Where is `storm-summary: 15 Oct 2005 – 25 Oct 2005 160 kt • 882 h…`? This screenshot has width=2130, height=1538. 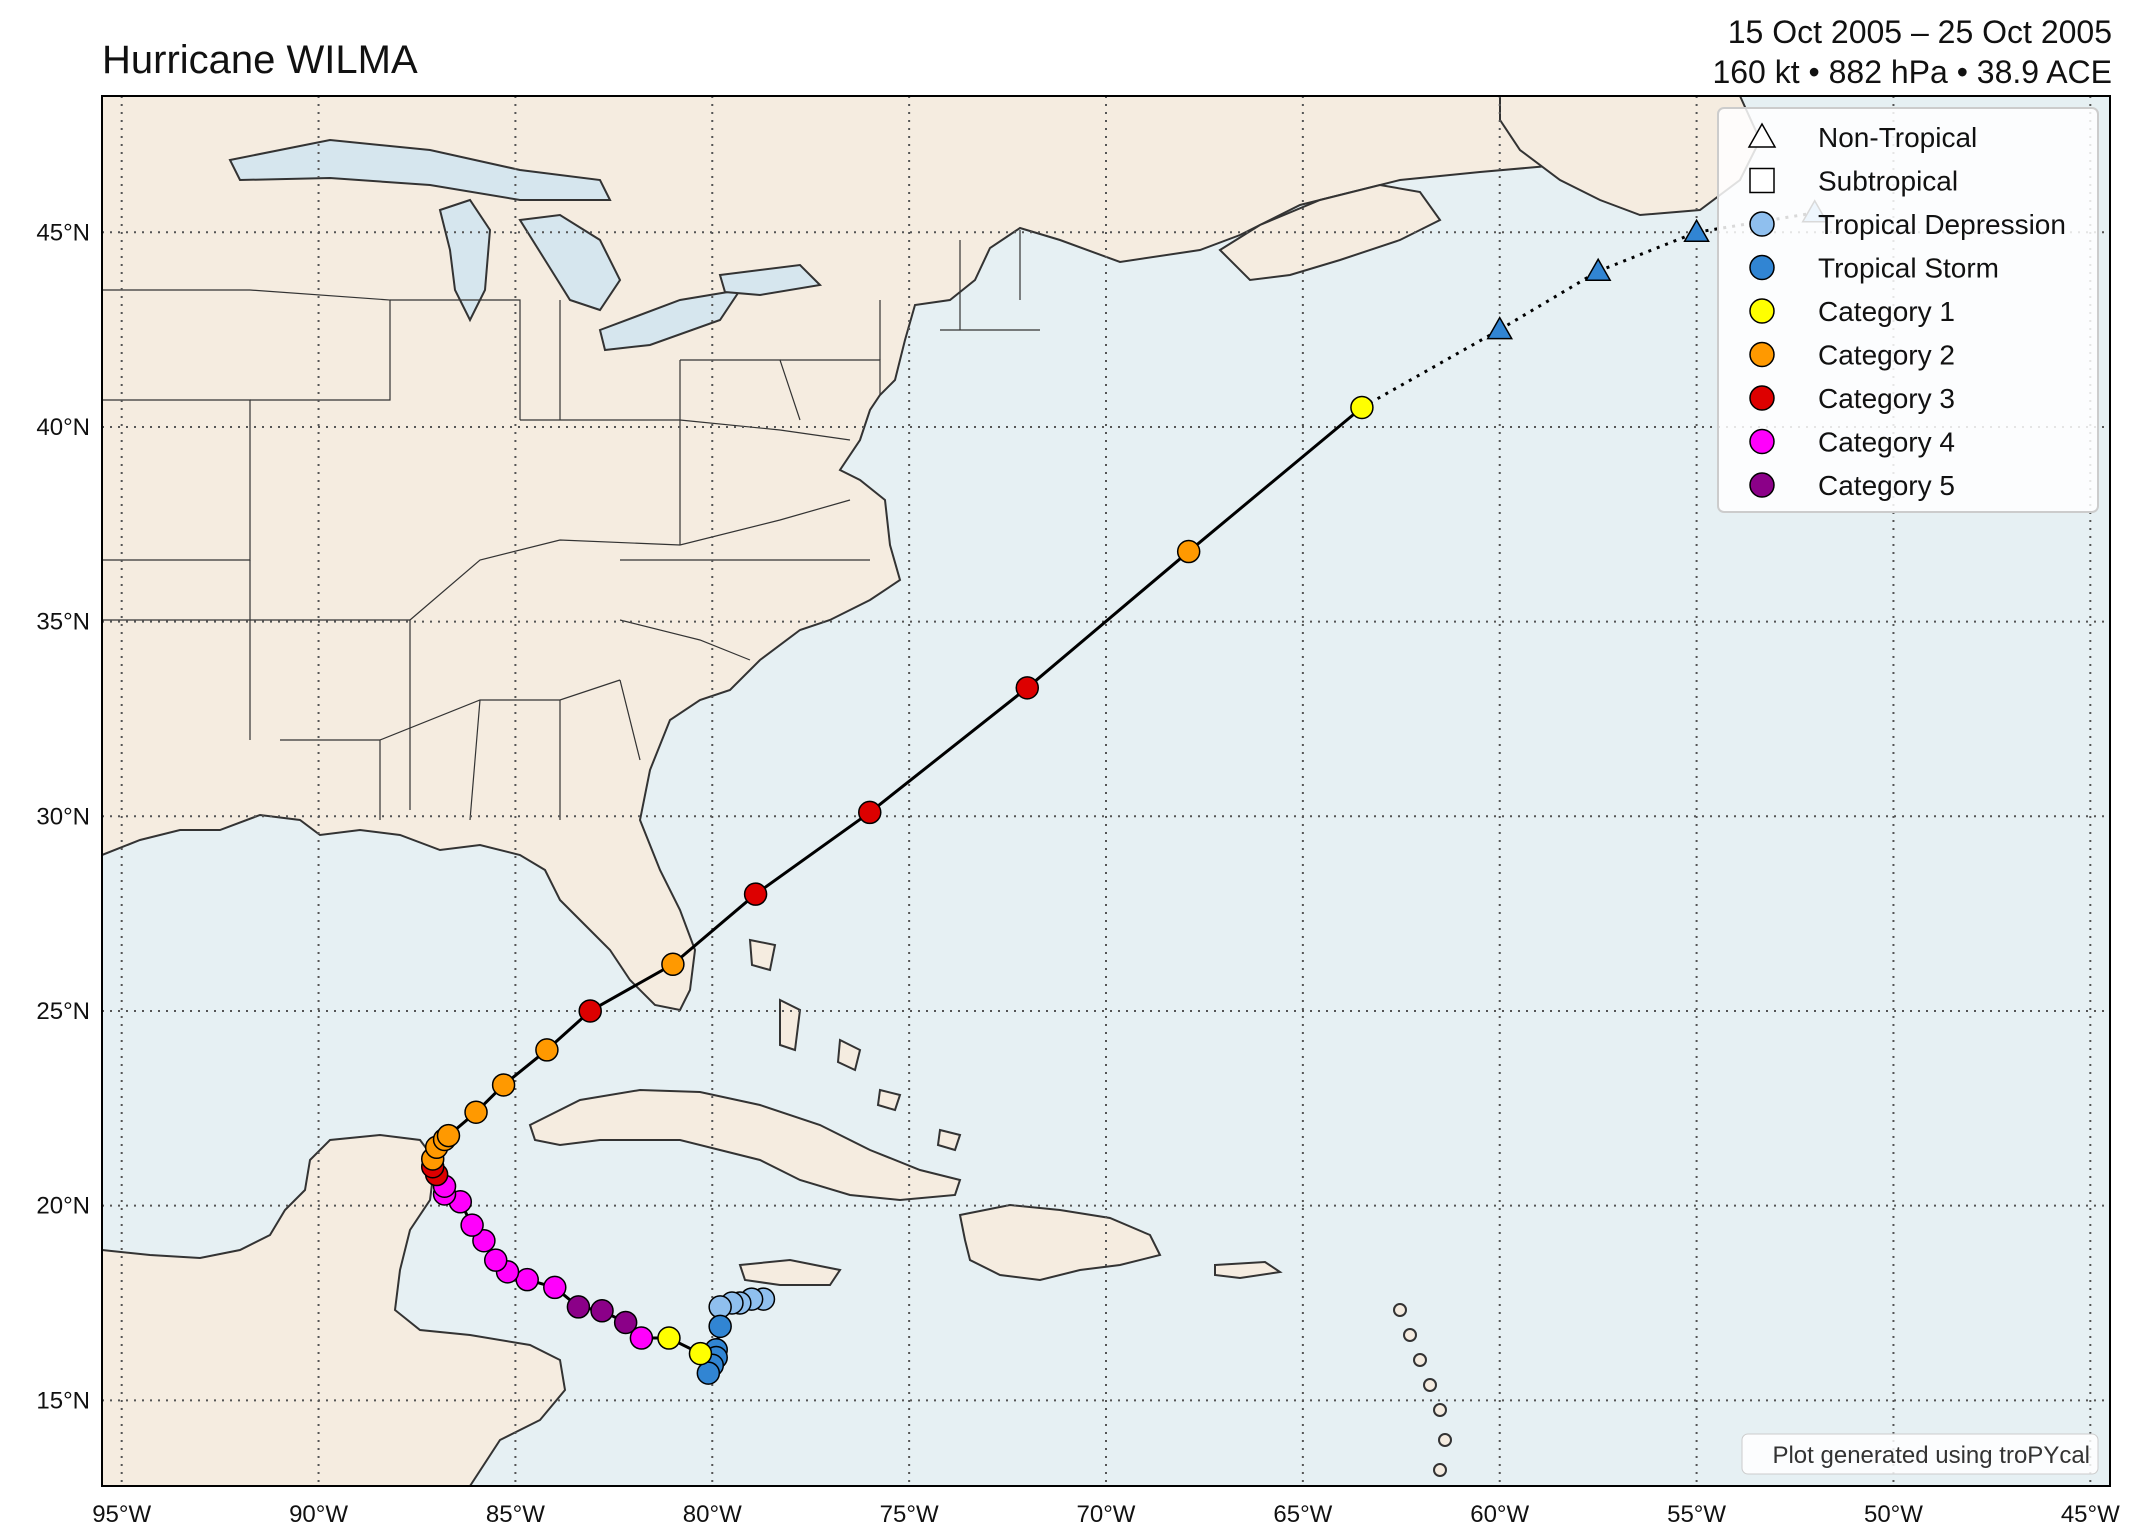
storm-summary: 15 Oct 2005 – 25 Oct 2005 160 kt • 882 h… is located at coordinates (1912, 52).